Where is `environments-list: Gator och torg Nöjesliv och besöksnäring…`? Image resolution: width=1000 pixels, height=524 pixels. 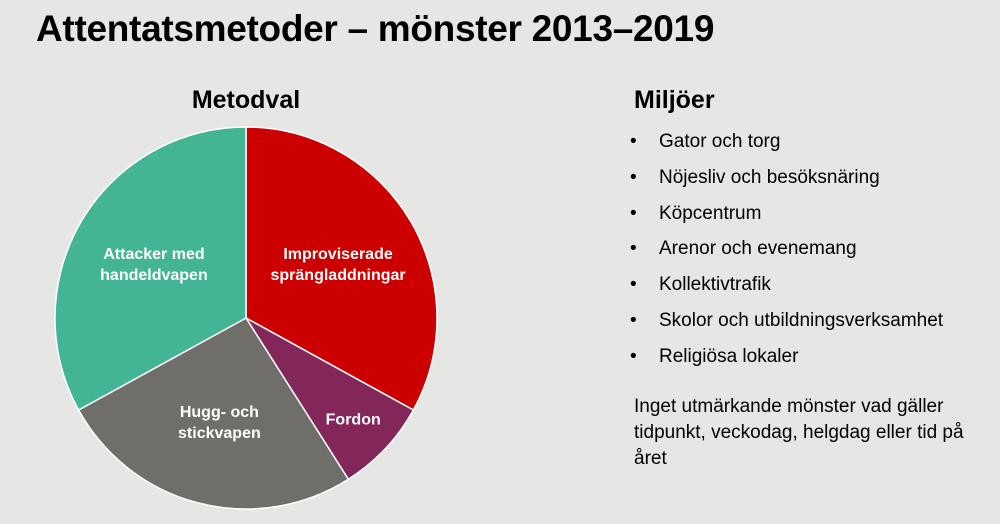
environments-list: Gator och torg Nöjesliv och besöksnäring… is located at coordinates (786, 253).